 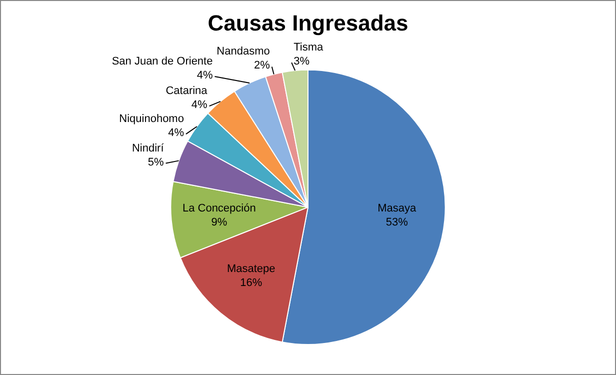 I want to click on data-label: 9%, so click(x=219, y=222).